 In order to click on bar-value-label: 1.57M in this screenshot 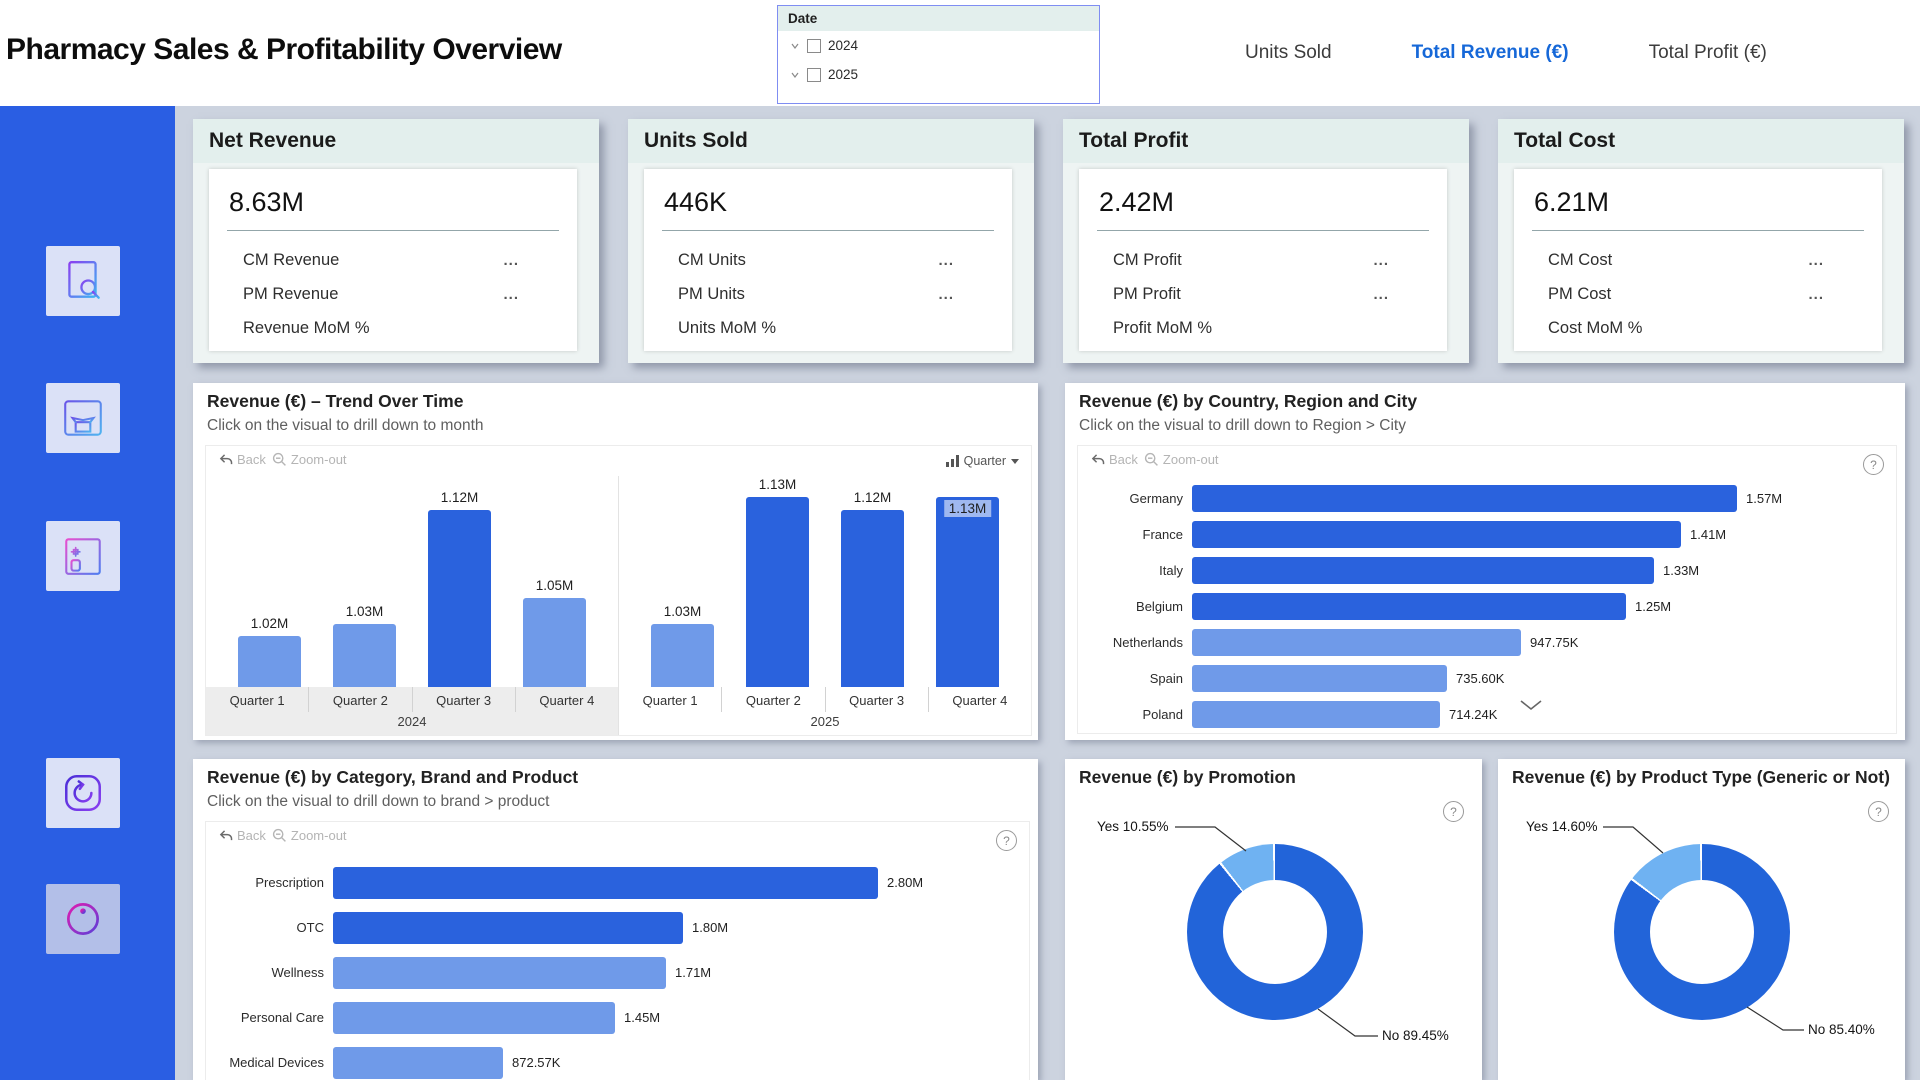, I will do `click(1764, 498)`.